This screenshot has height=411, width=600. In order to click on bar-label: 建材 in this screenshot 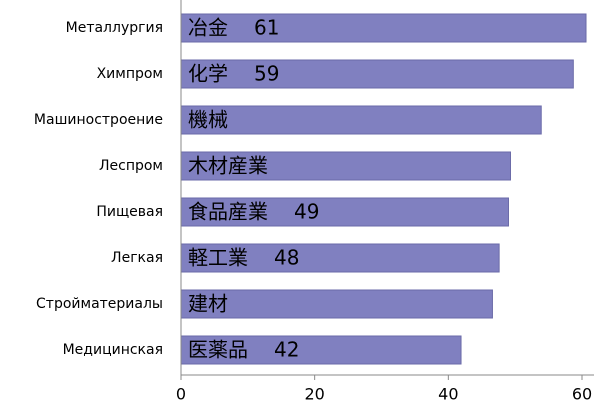, I will do `click(208, 304)`.